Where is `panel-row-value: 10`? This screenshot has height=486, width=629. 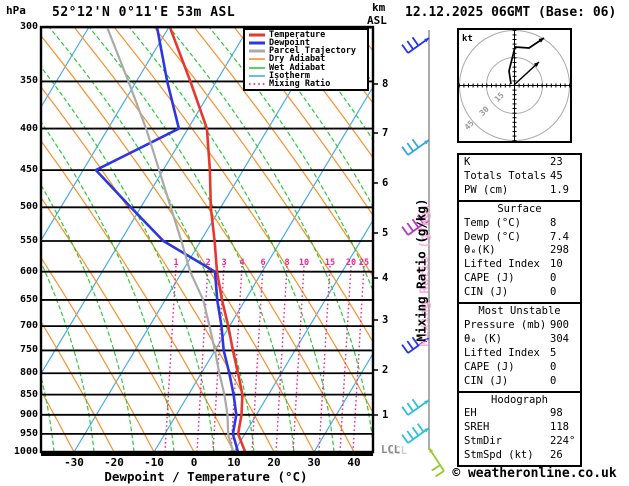
panel-row-value: 10 is located at coordinates (556, 264).